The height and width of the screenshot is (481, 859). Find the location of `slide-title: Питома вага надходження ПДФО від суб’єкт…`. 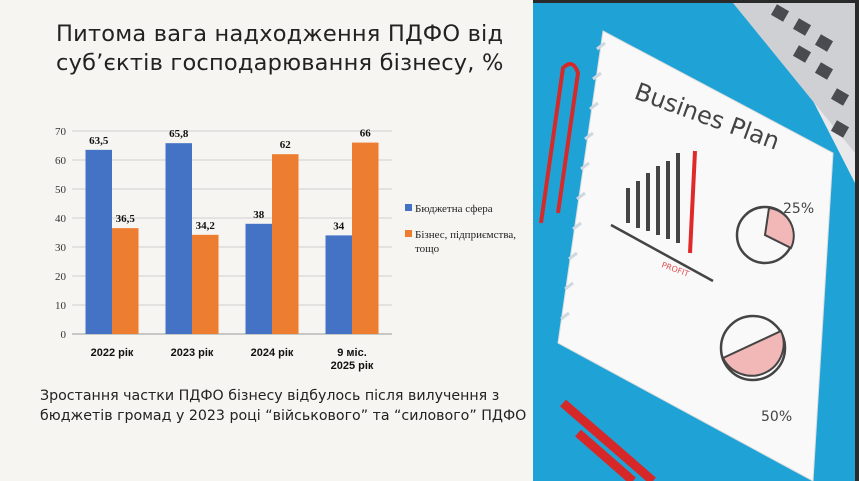

slide-title: Питома вага надходження ПДФО від суб’єкт… is located at coordinates (280, 48).